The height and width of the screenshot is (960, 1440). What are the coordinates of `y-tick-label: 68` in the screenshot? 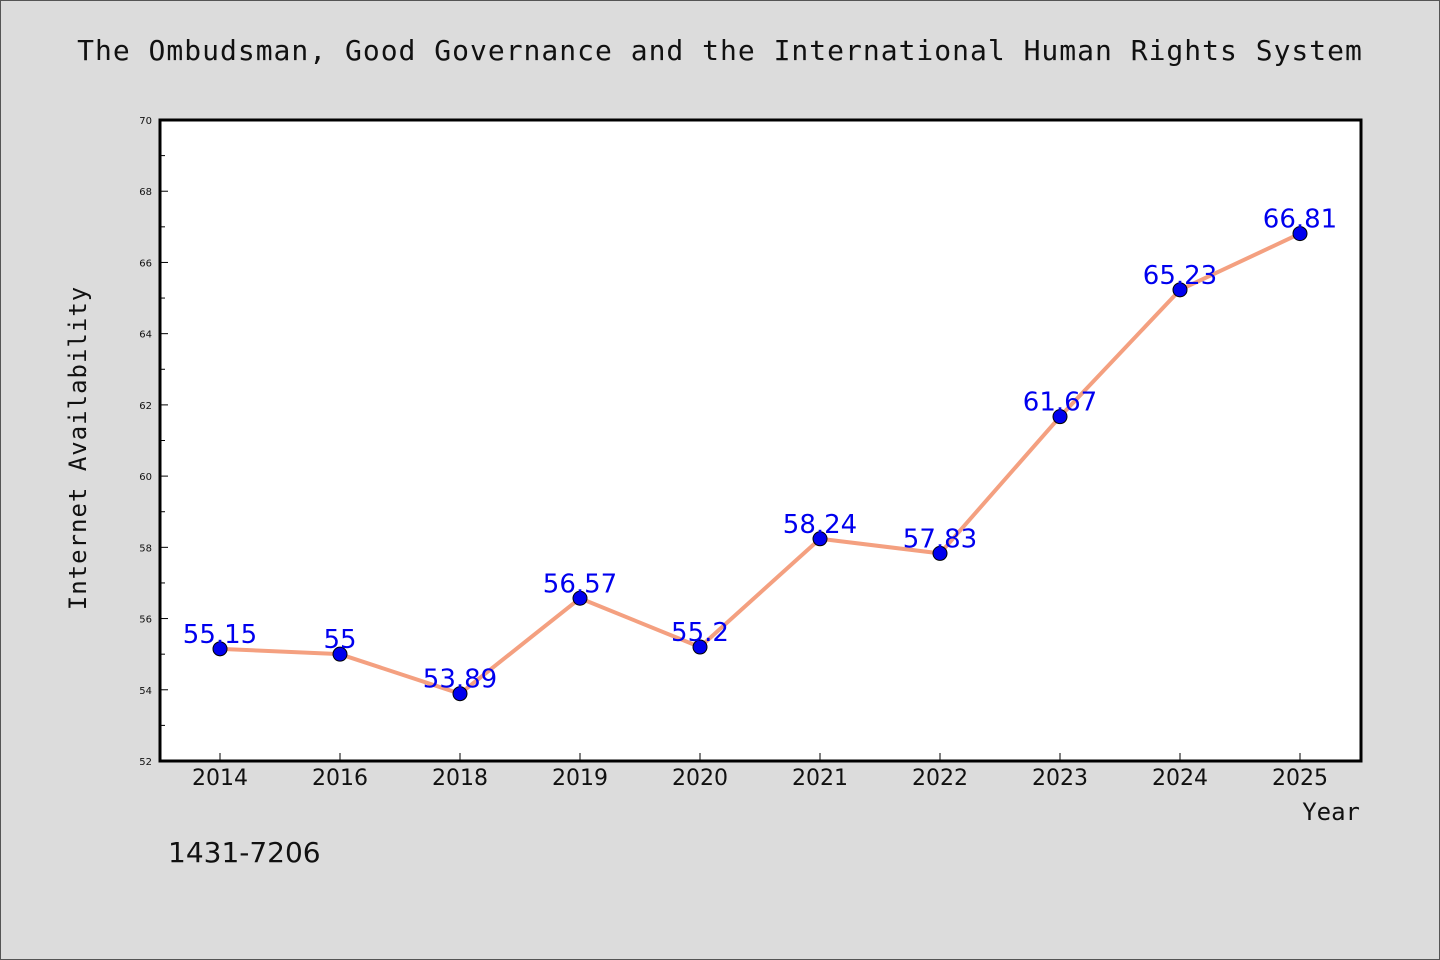 It's located at (145, 192).